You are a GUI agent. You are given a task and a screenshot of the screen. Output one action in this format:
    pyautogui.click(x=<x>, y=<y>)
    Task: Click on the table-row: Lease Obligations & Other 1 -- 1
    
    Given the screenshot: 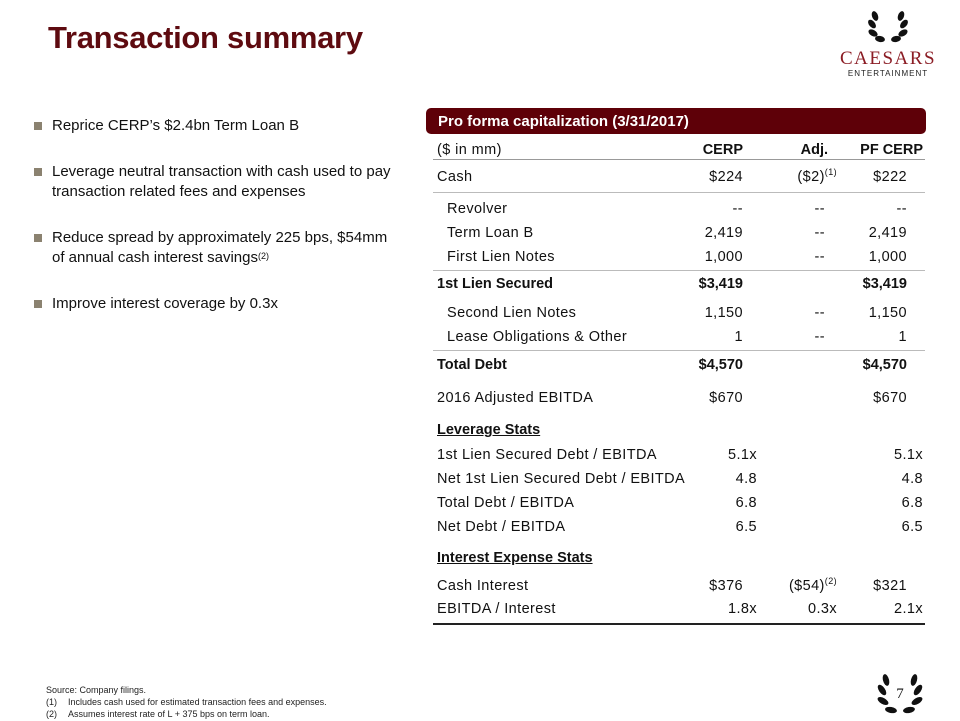 What is the action you would take?
    pyautogui.click(x=679, y=340)
    